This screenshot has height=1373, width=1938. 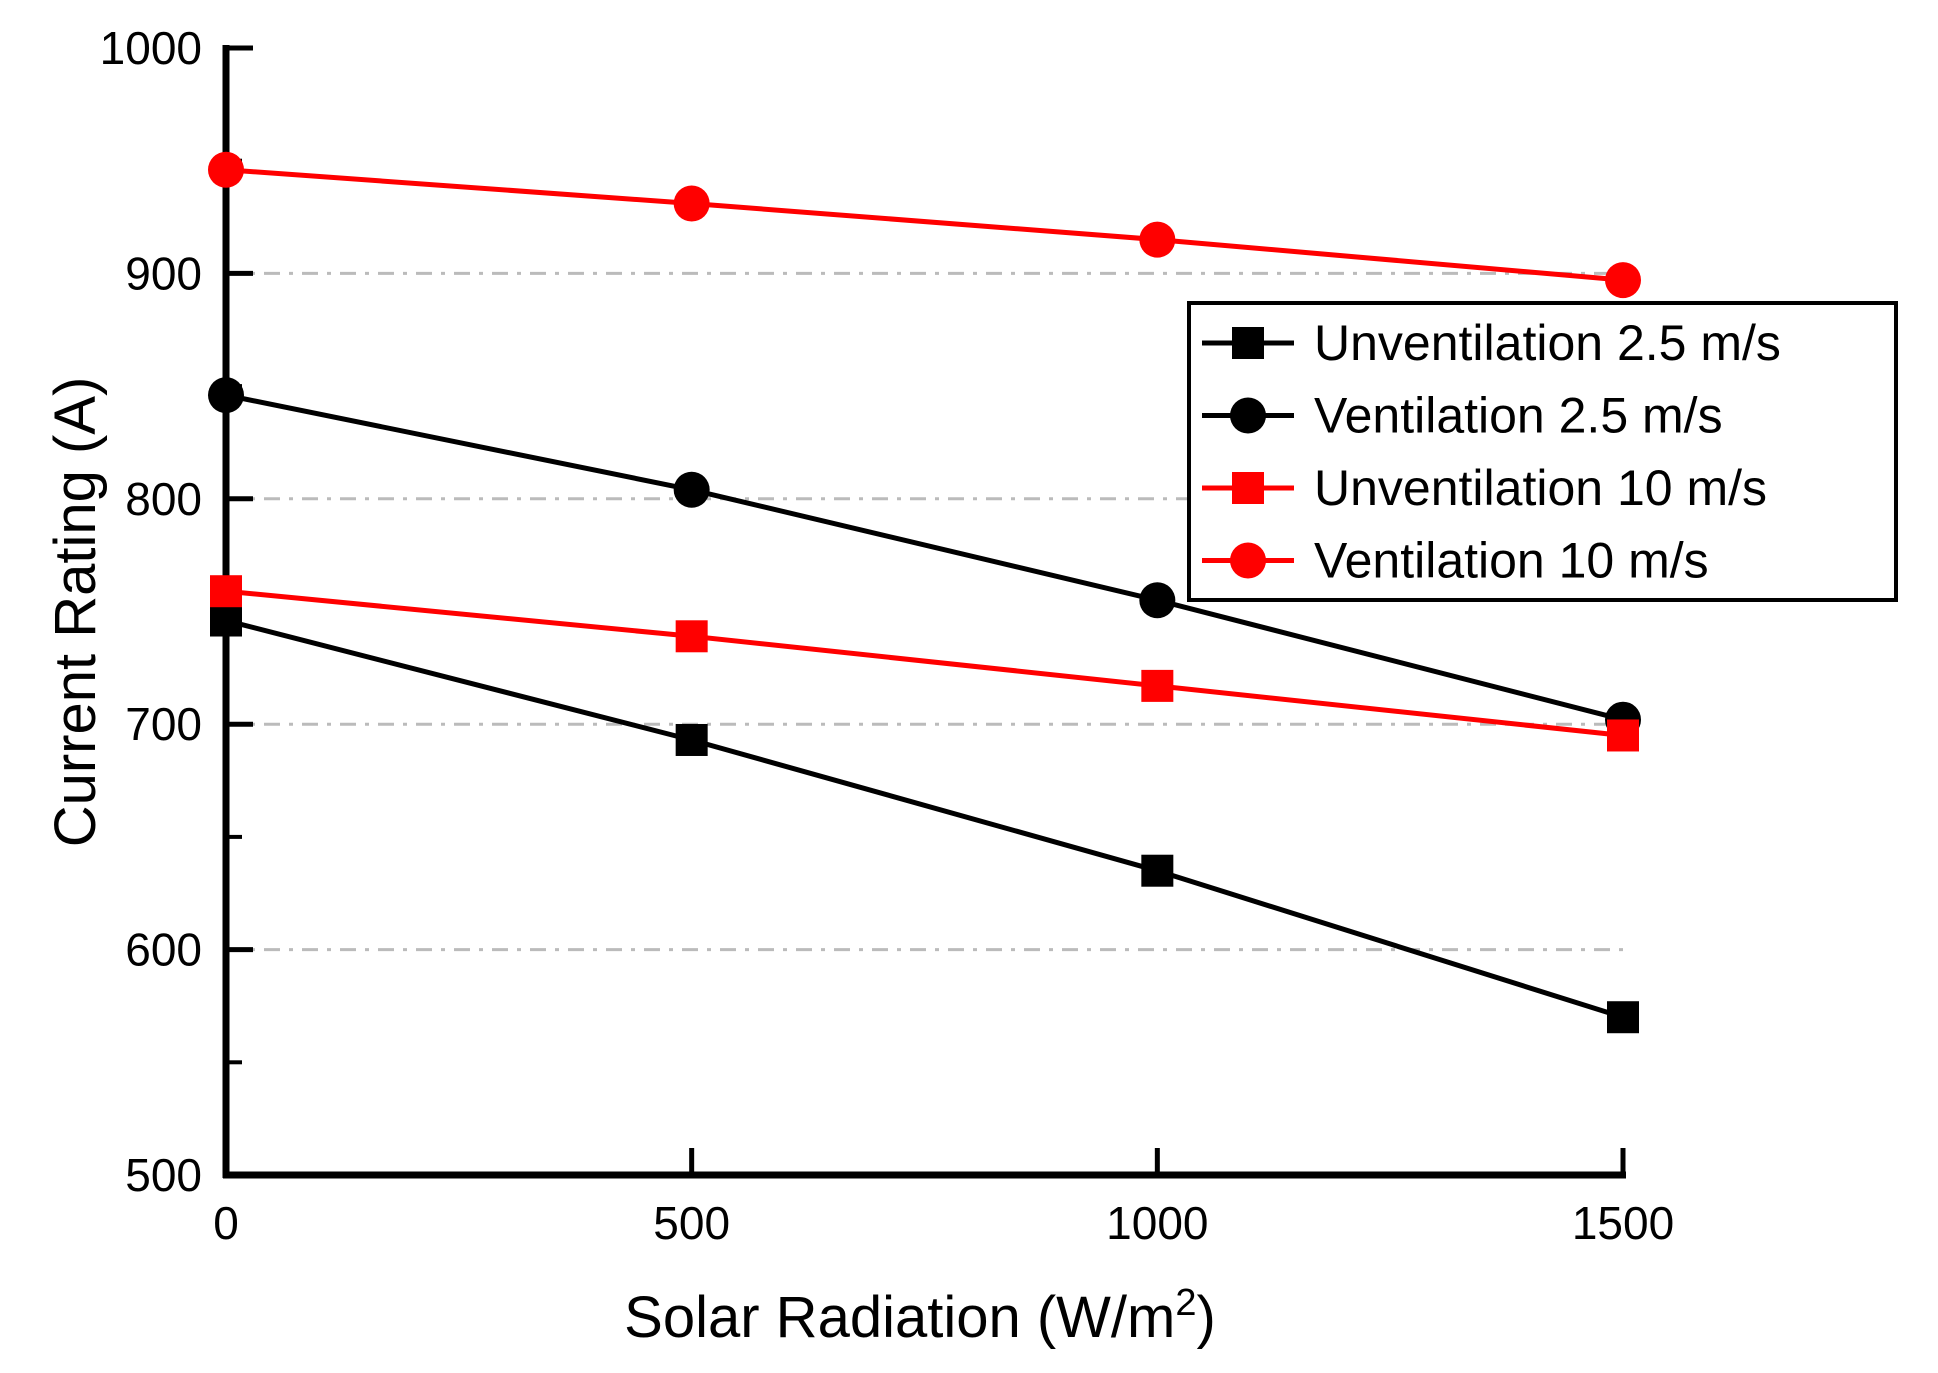 What do you see at coordinates (163, 499) in the screenshot?
I see `y-tick-label-800: 800` at bounding box center [163, 499].